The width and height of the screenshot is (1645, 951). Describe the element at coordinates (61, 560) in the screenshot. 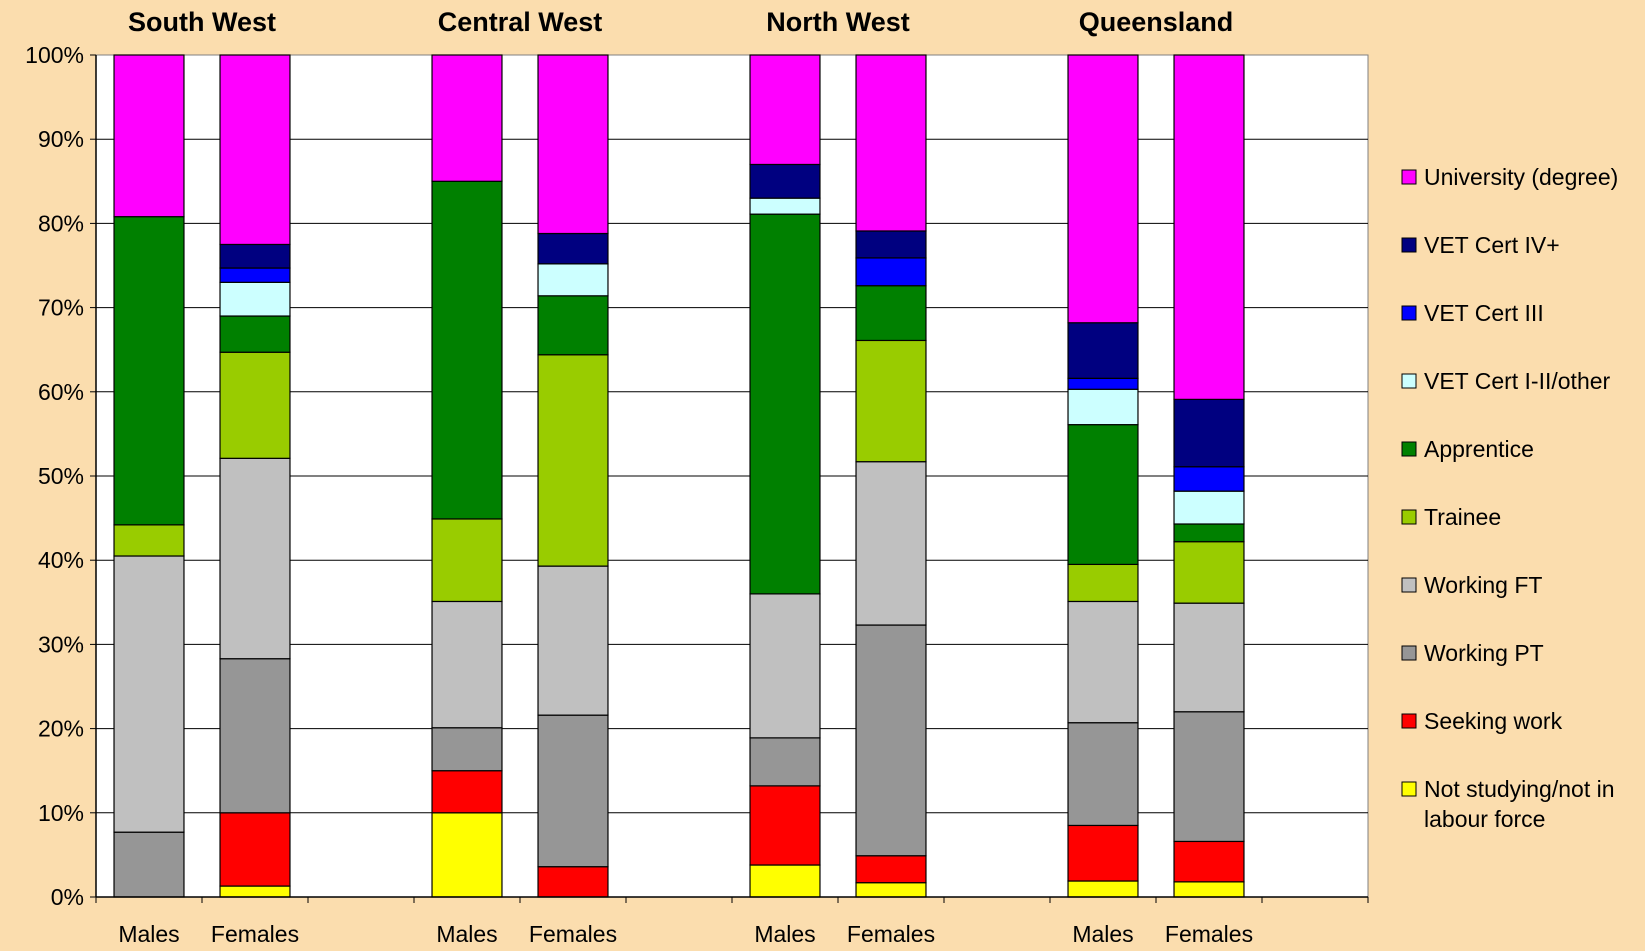

I see `y-tick-label: 40%` at that location.